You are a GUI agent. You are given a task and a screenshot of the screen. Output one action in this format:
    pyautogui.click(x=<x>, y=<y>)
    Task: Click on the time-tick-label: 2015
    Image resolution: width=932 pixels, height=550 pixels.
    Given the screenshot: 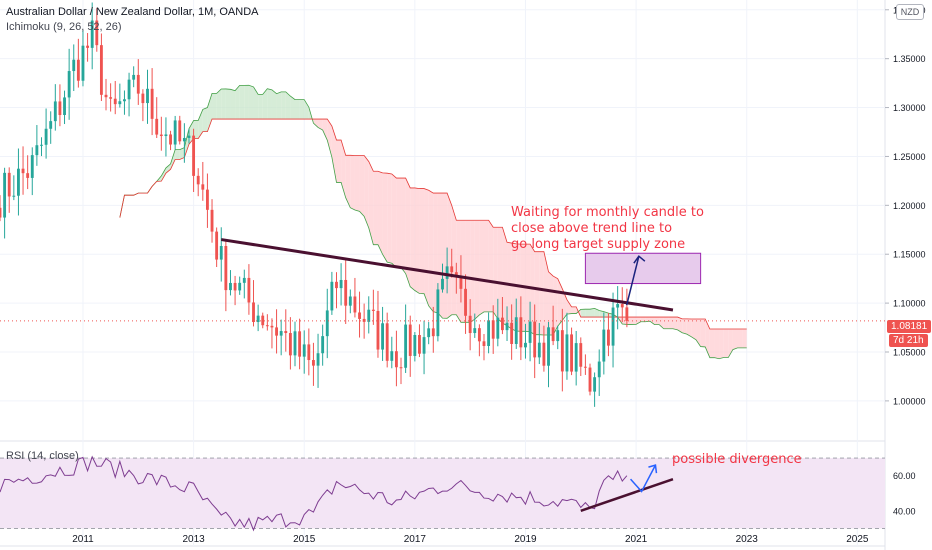 What is the action you would take?
    pyautogui.click(x=304, y=539)
    